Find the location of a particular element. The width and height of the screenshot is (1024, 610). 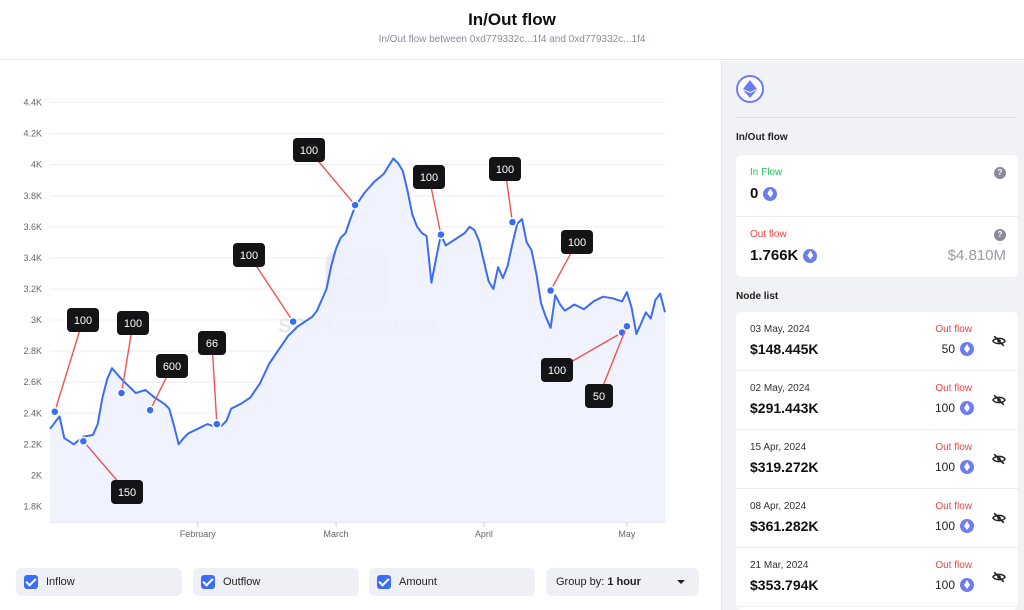

group-by-label: Group by: is located at coordinates (580, 582).